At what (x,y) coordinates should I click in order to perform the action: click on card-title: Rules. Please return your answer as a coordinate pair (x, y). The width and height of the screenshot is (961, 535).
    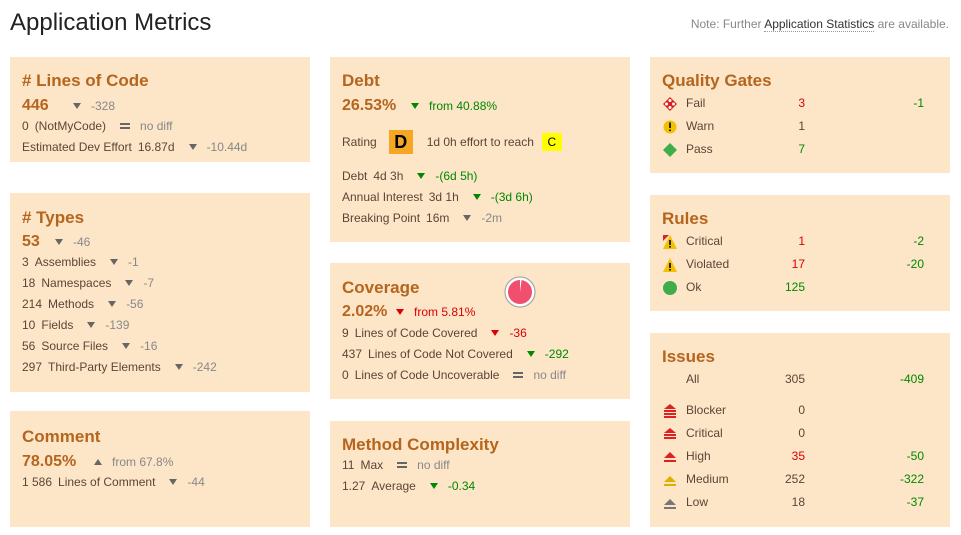
    Looking at the image, I should click on (685, 218).